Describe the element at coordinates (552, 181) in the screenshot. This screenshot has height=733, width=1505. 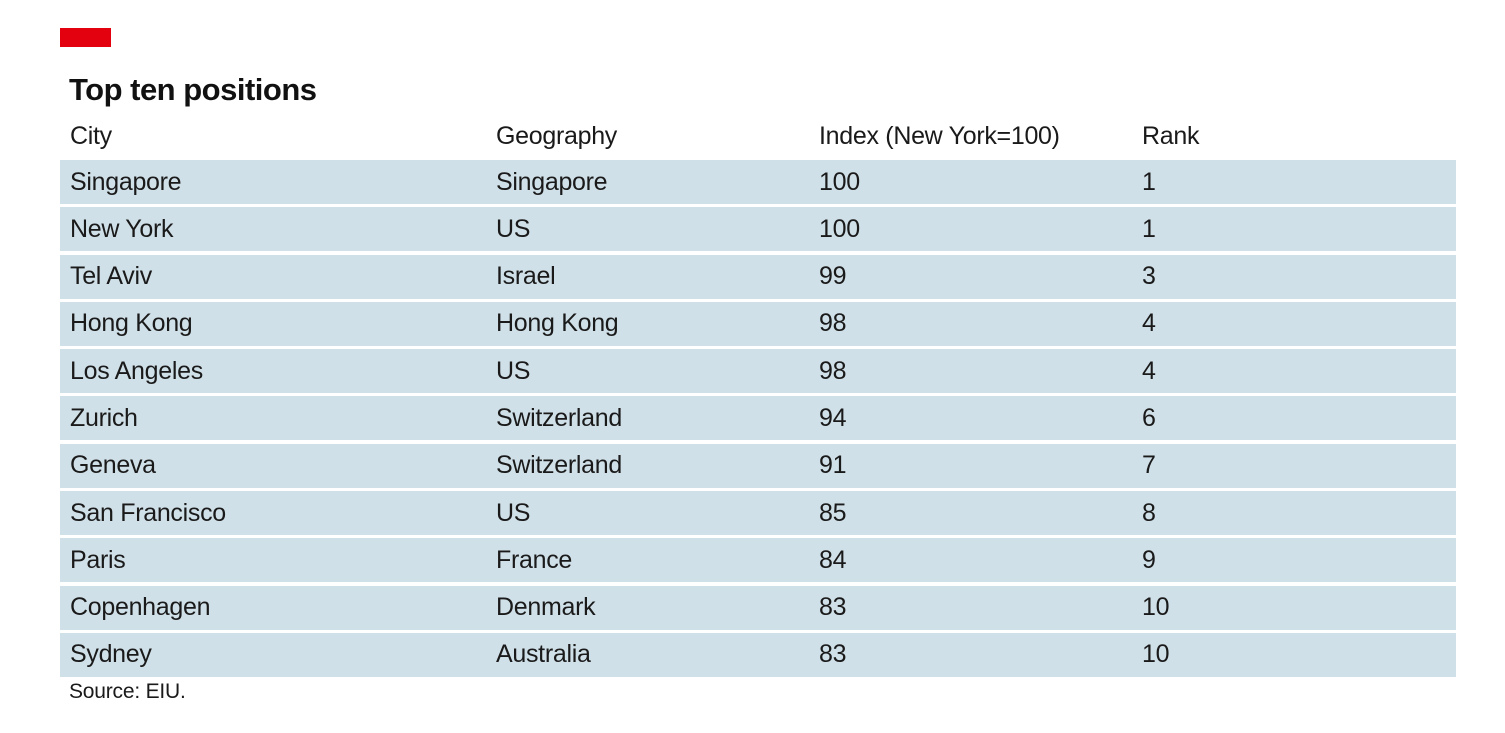
I see `cell-geography: Singapore` at that location.